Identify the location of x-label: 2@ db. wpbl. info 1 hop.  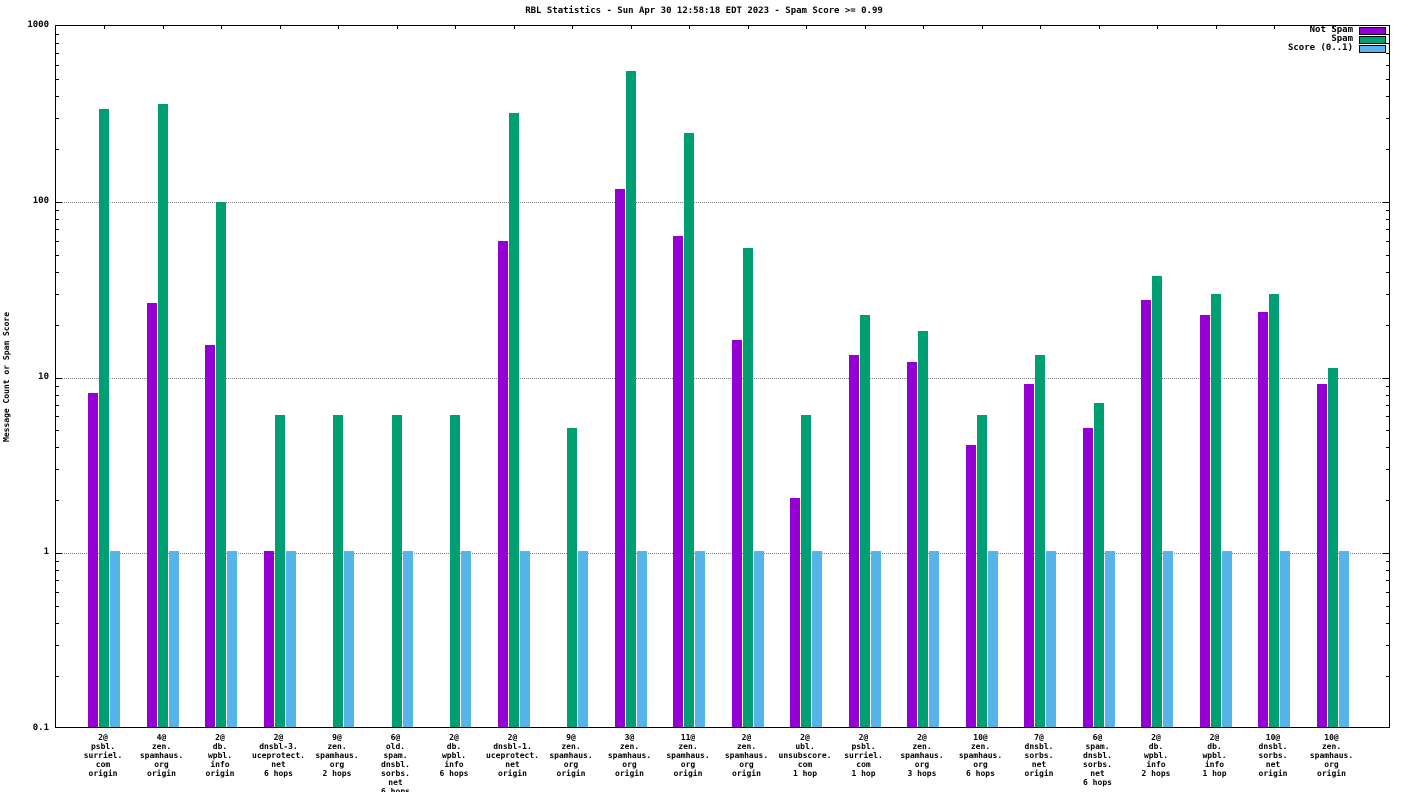
(1214, 755).